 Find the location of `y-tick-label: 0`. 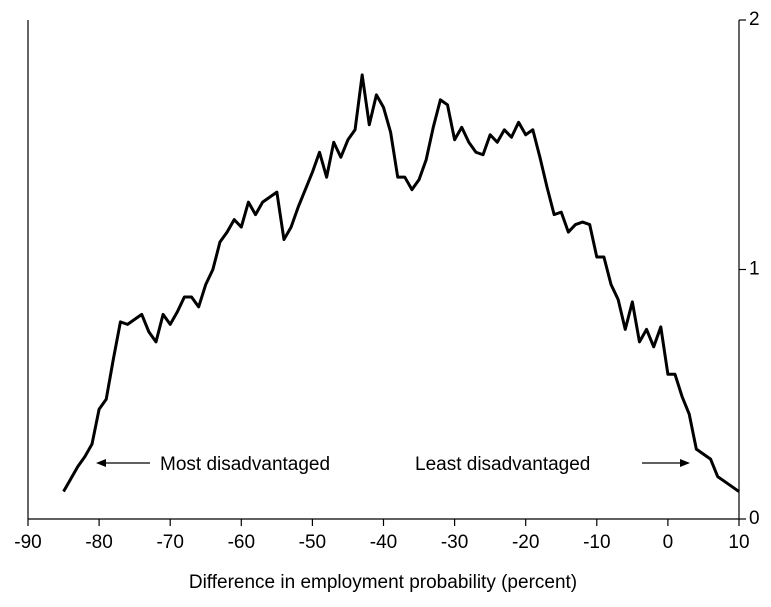

y-tick-label: 0 is located at coordinates (754, 518).